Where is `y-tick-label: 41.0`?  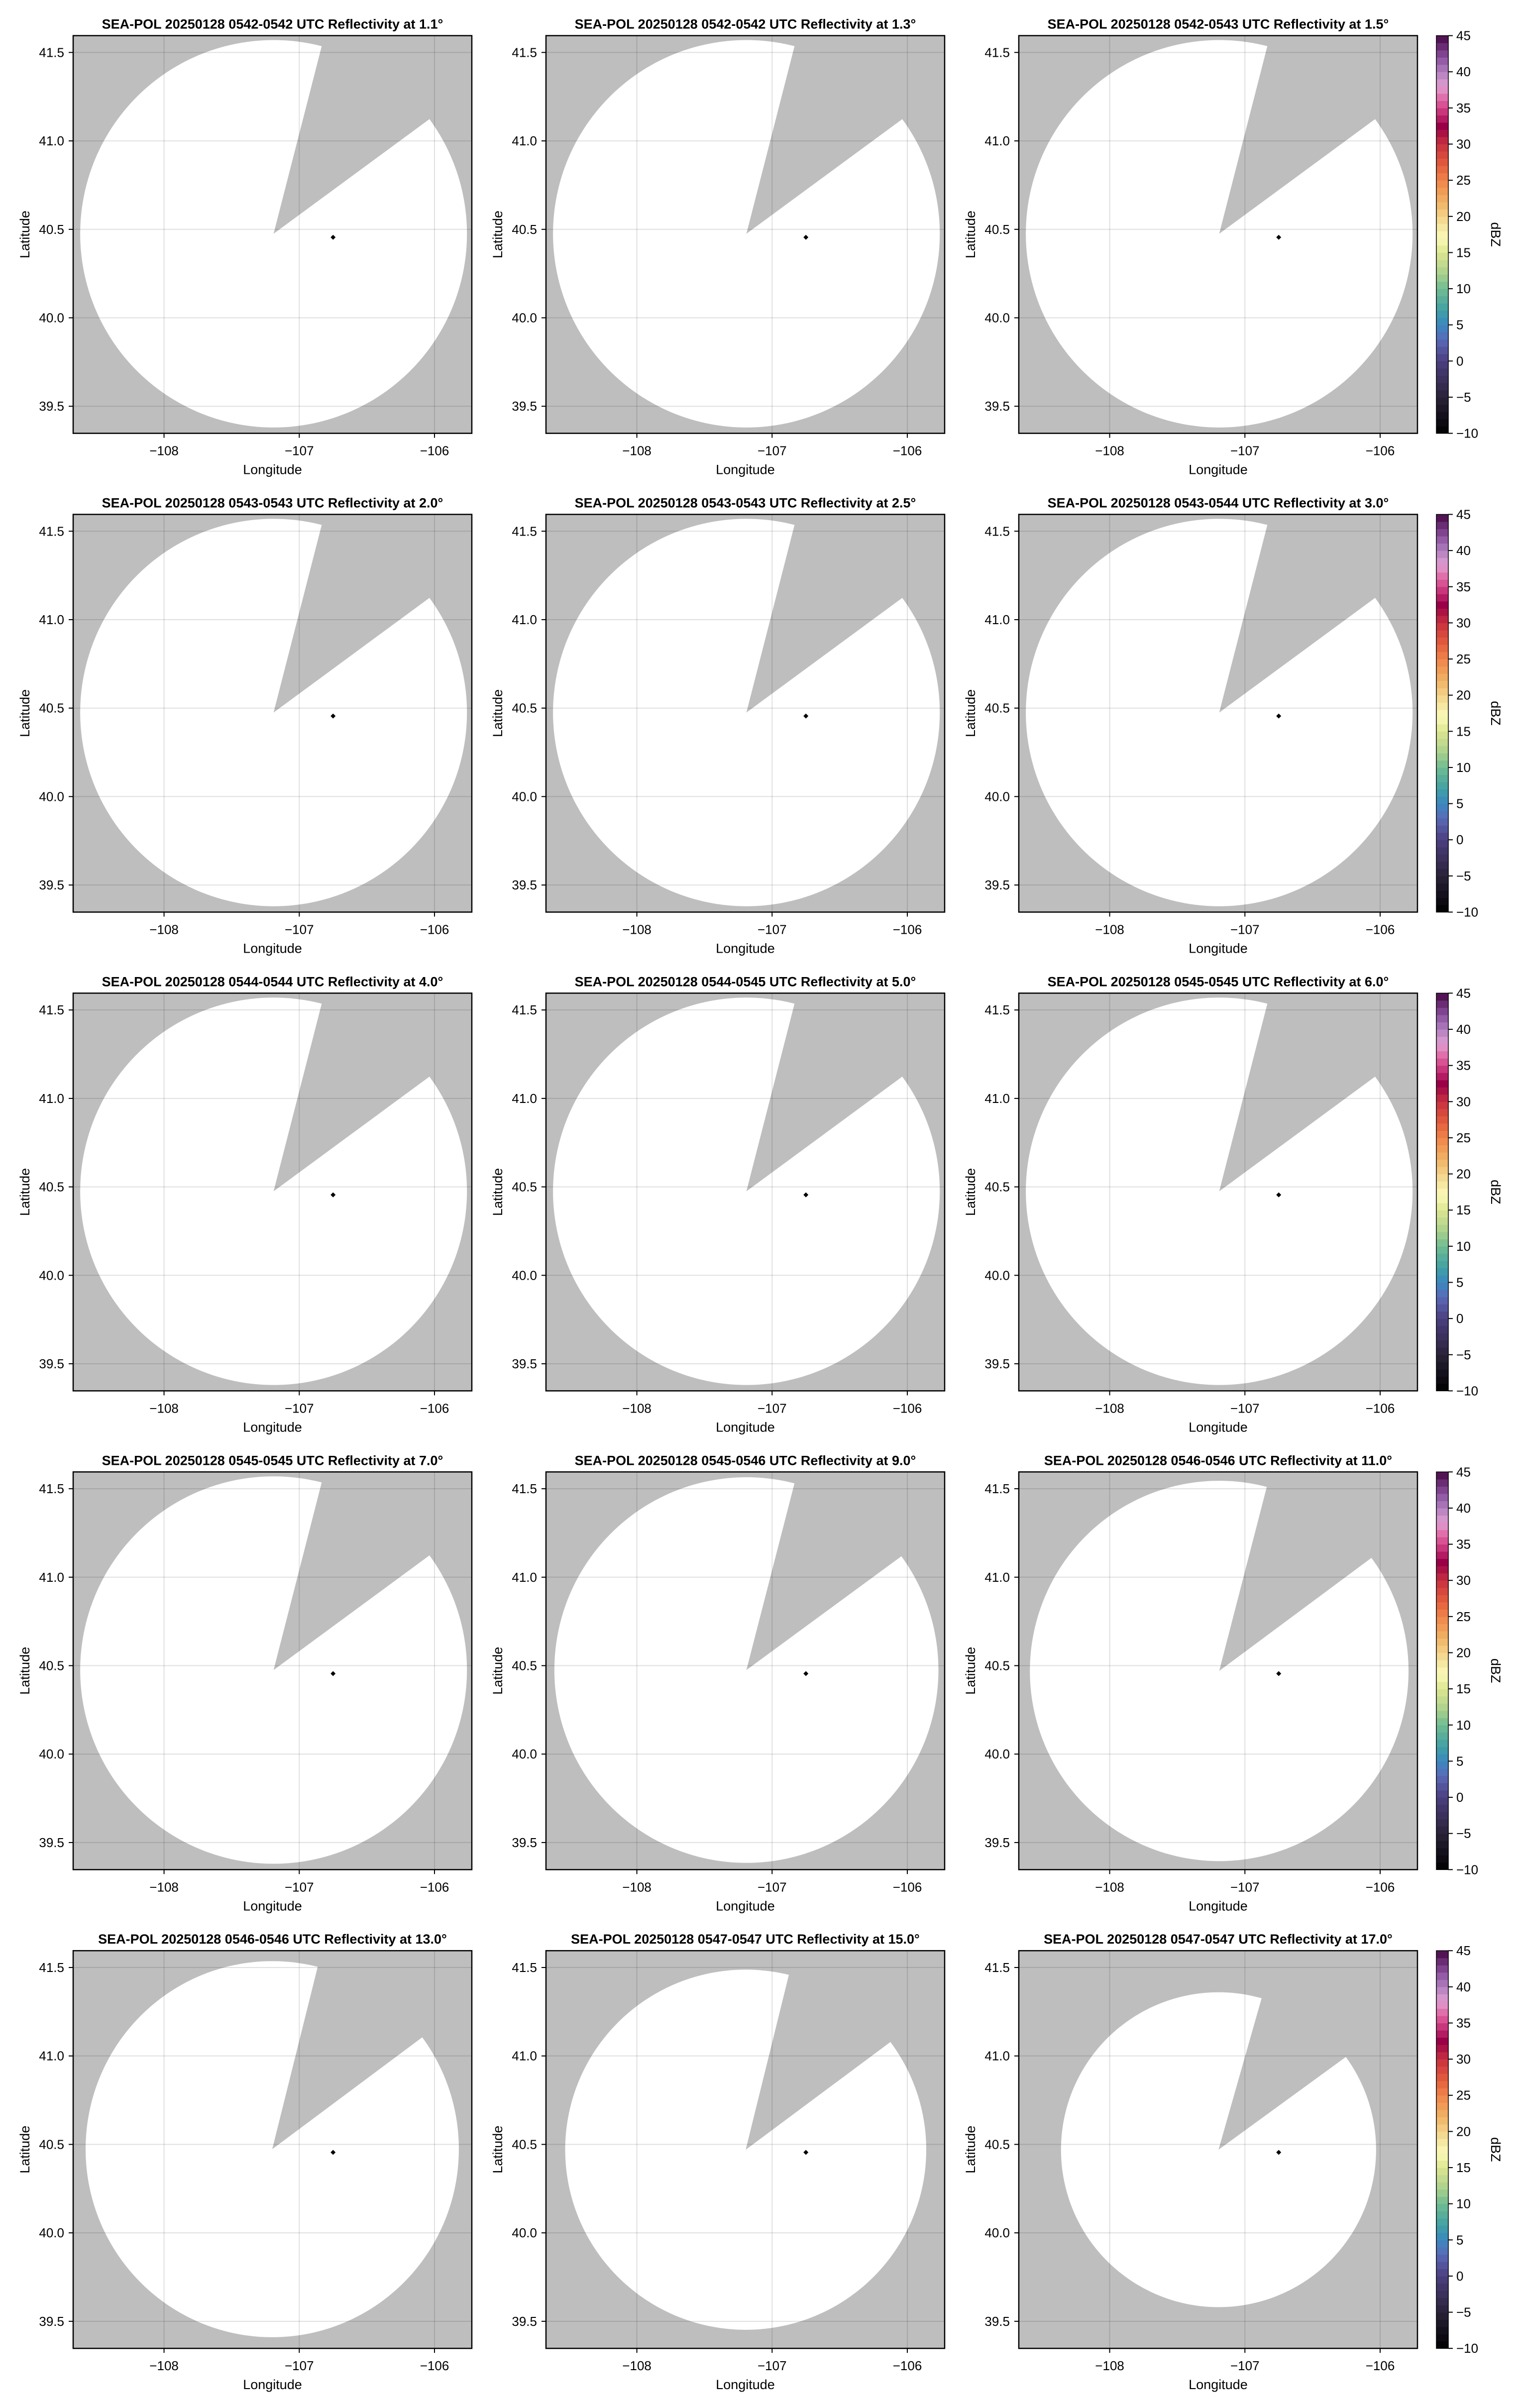 y-tick-label: 41.0 is located at coordinates (51, 1577).